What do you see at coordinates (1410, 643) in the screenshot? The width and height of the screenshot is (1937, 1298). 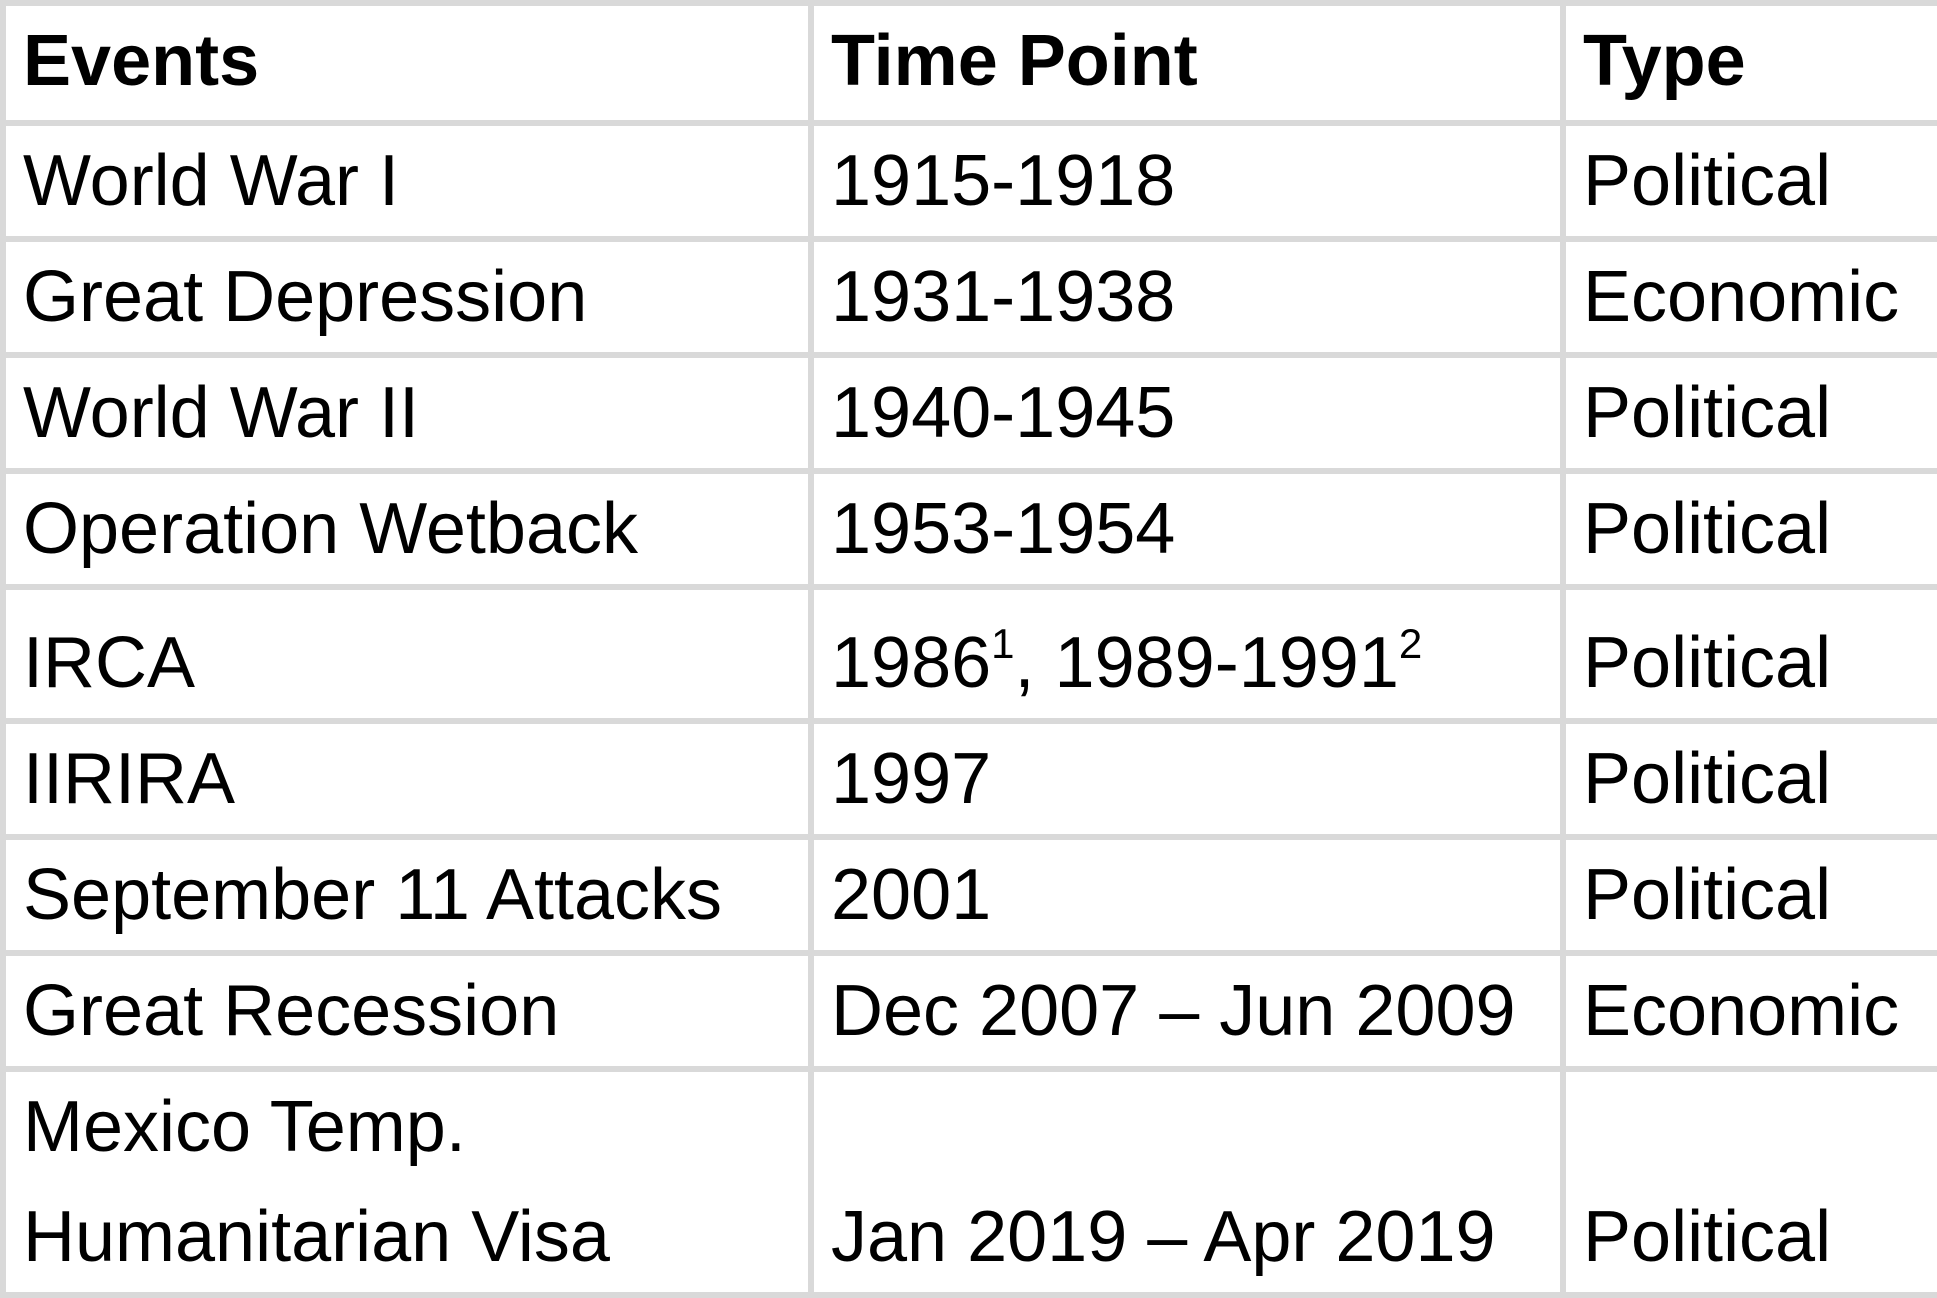 I see `footnote-marker: 2` at bounding box center [1410, 643].